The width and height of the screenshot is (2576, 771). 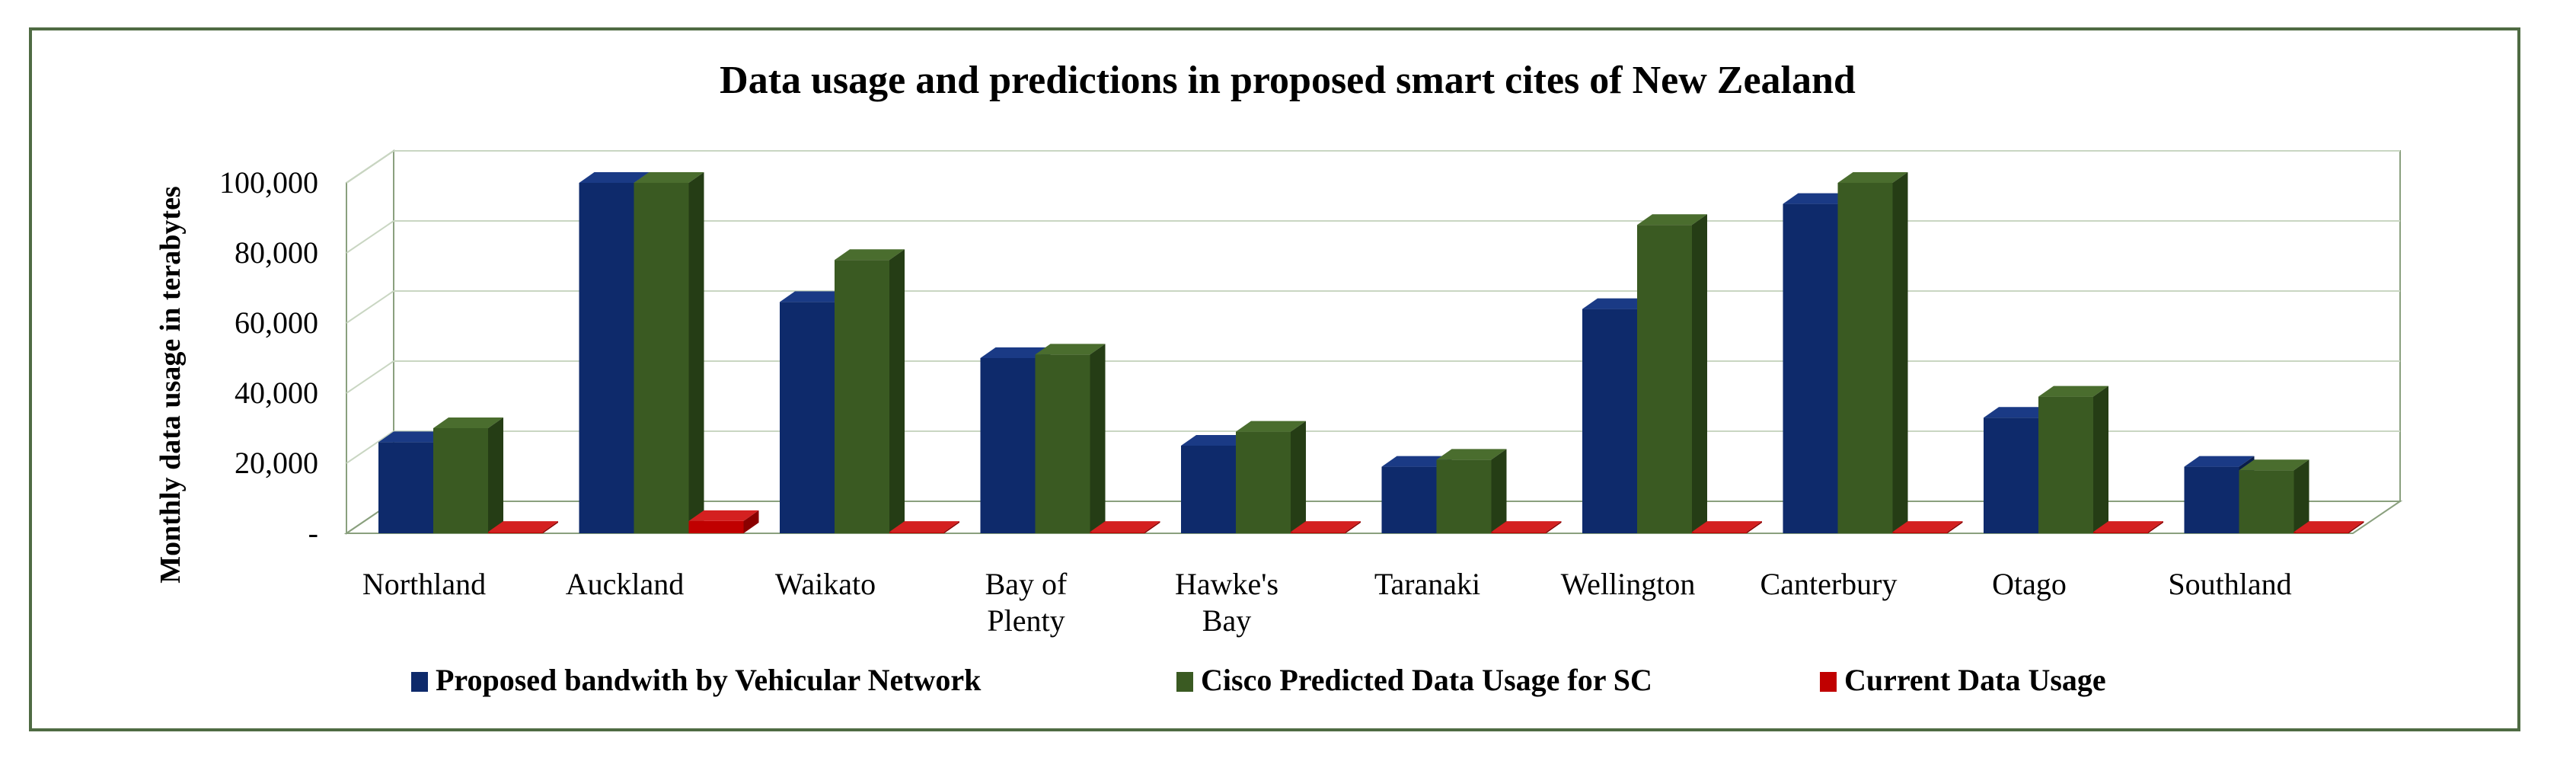 What do you see at coordinates (1226, 584) in the screenshot?
I see `x-tick-label: Hawke's` at bounding box center [1226, 584].